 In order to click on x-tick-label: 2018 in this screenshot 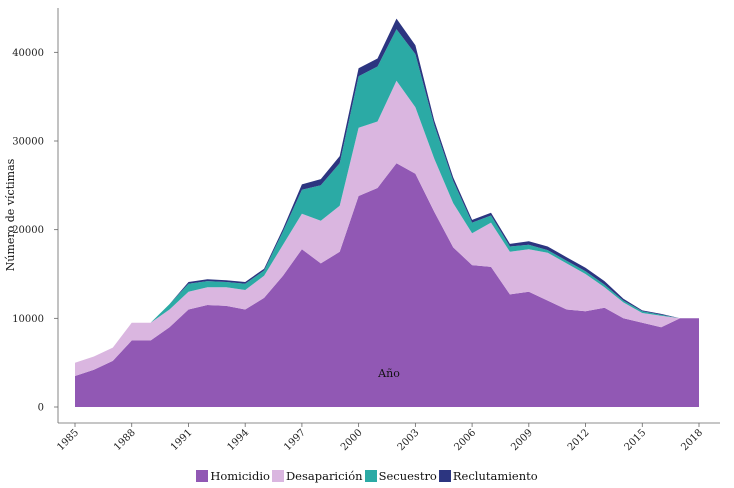, I will do `click(692, 440)`.